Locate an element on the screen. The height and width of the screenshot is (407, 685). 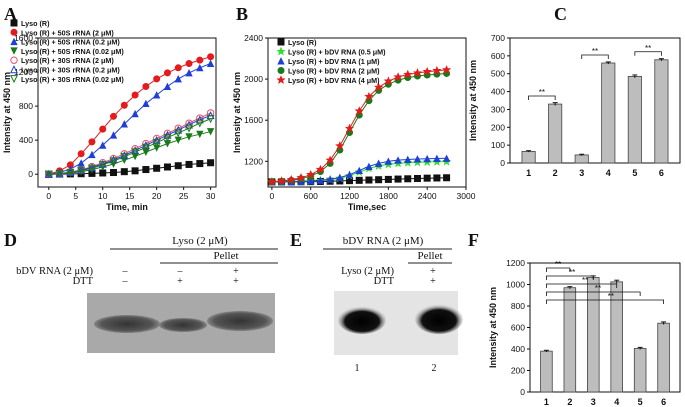
x-tick-label: 15 is located at coordinates (130, 196).